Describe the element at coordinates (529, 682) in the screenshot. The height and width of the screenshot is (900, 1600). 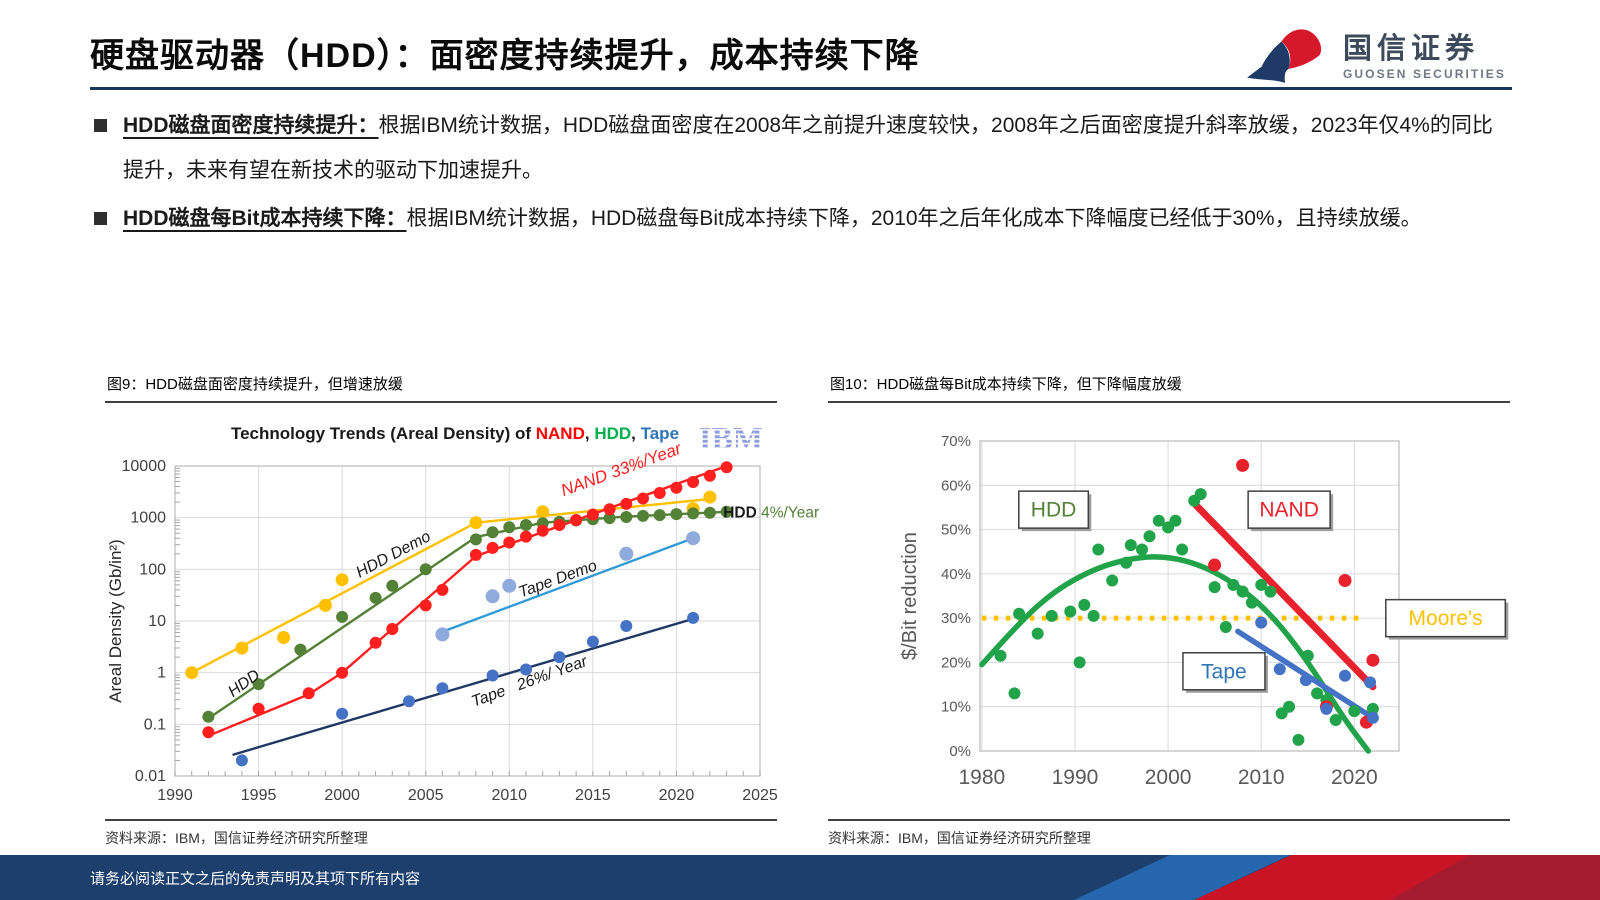
I see `svg-text: Tape 26%/ Year` at that location.